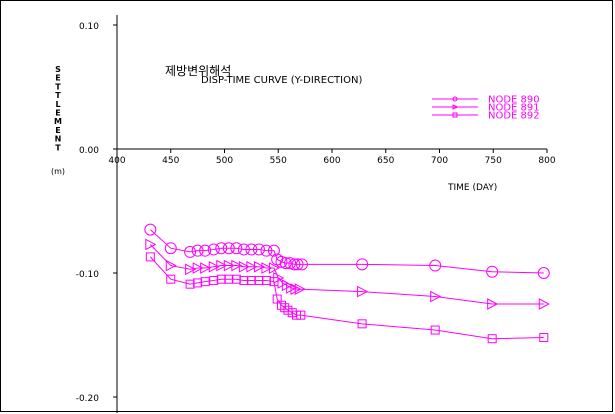  What do you see at coordinates (89, 151) in the screenshot?
I see `y-tick-label: 0.00` at bounding box center [89, 151].